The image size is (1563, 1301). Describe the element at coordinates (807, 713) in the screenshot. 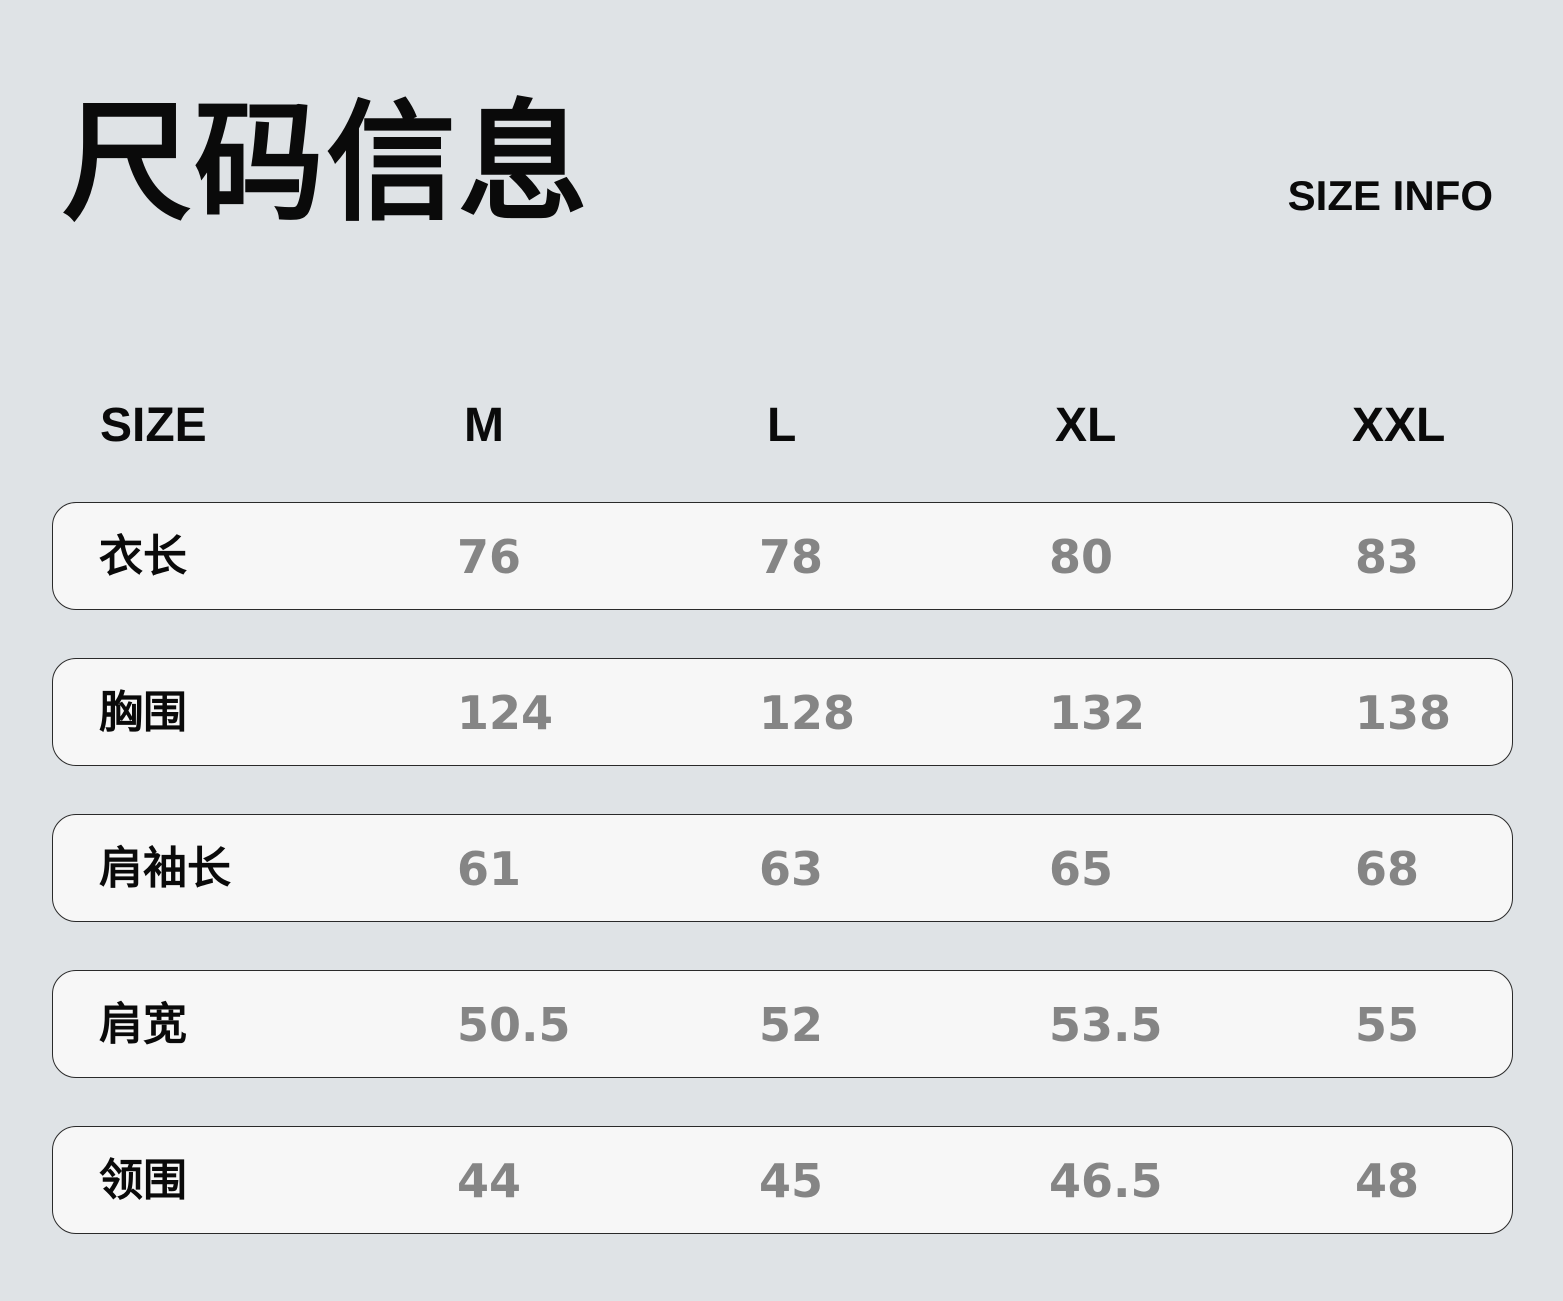

I see `size-value: 128` at that location.